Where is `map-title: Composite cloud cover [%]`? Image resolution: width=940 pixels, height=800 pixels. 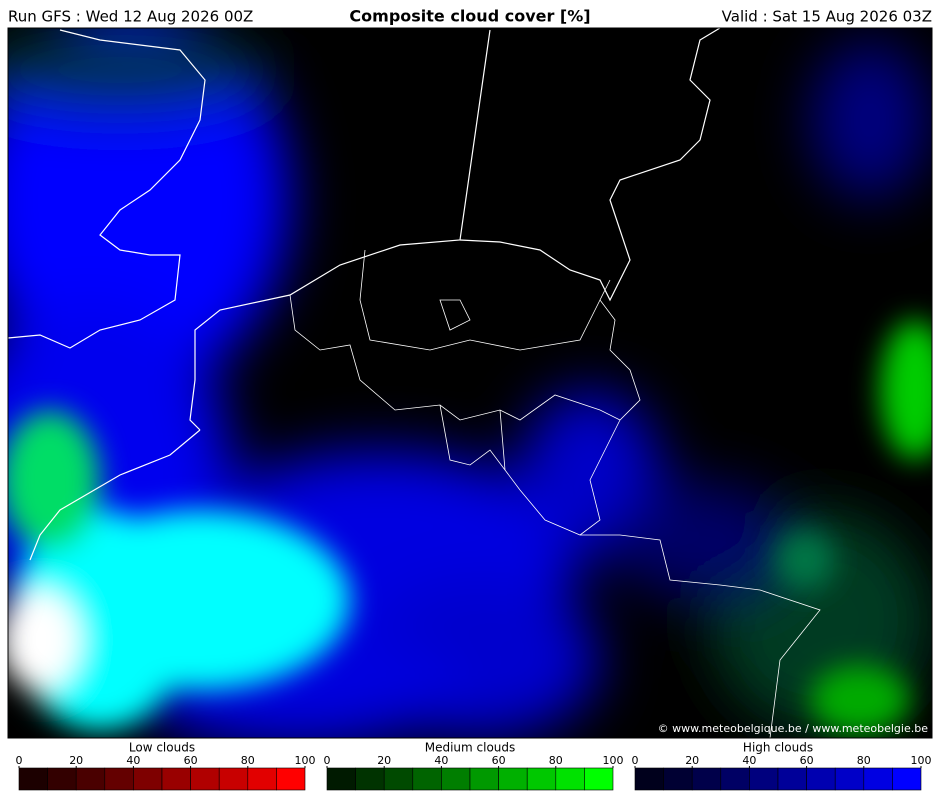 map-title: Composite cloud cover [%] is located at coordinates (469, 16).